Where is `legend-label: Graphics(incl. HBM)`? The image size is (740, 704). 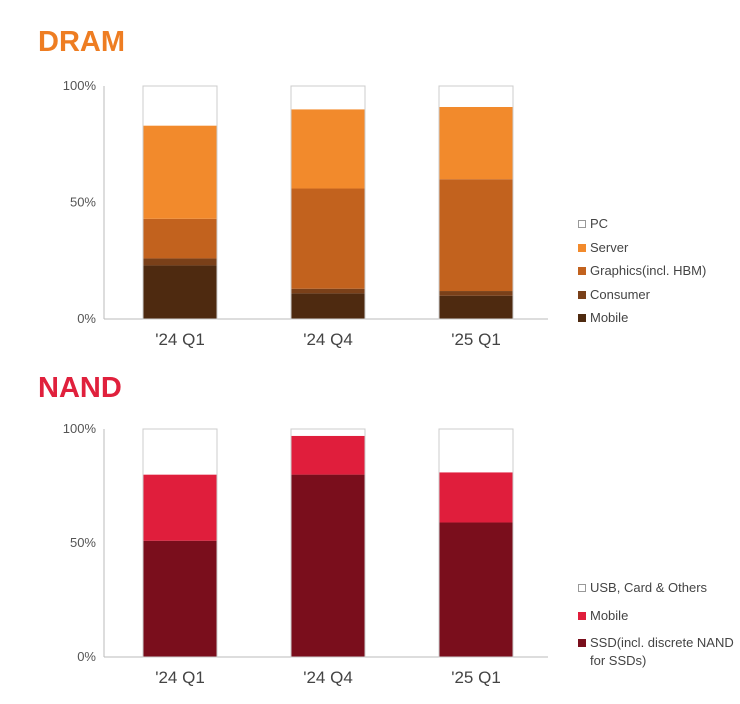 legend-label: Graphics(incl. HBM) is located at coordinates (648, 271).